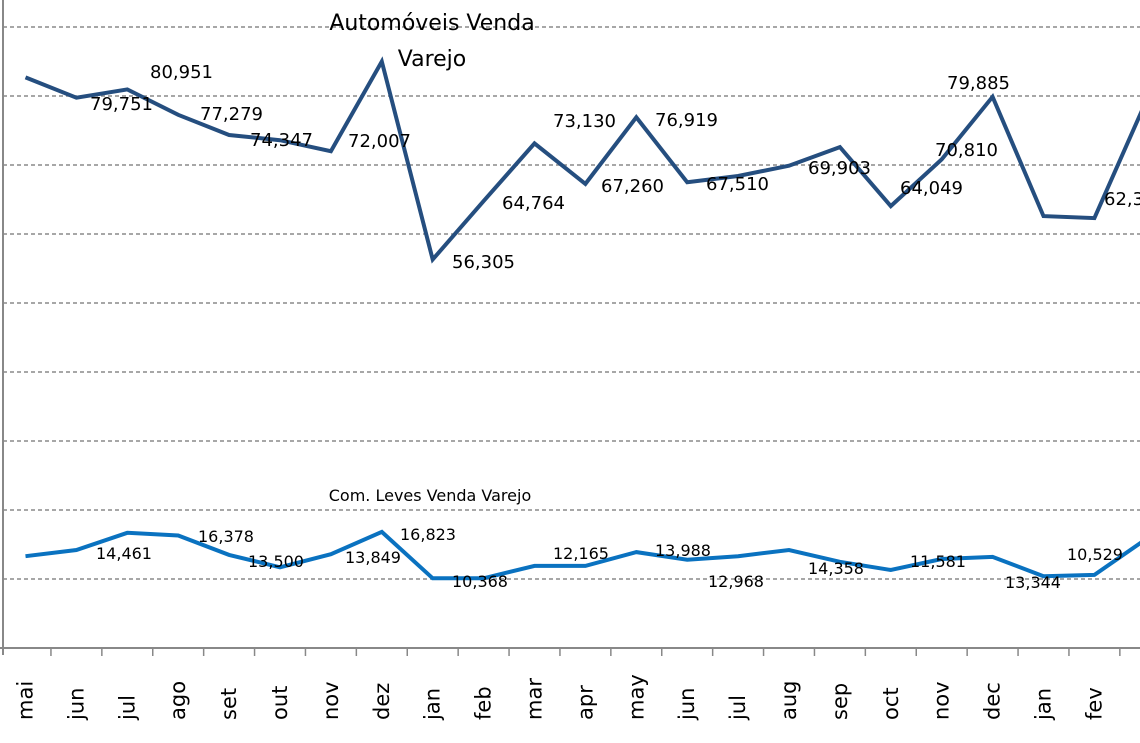 This screenshot has height=743, width=1140. I want to click on data-label: 12,968, so click(736, 581).